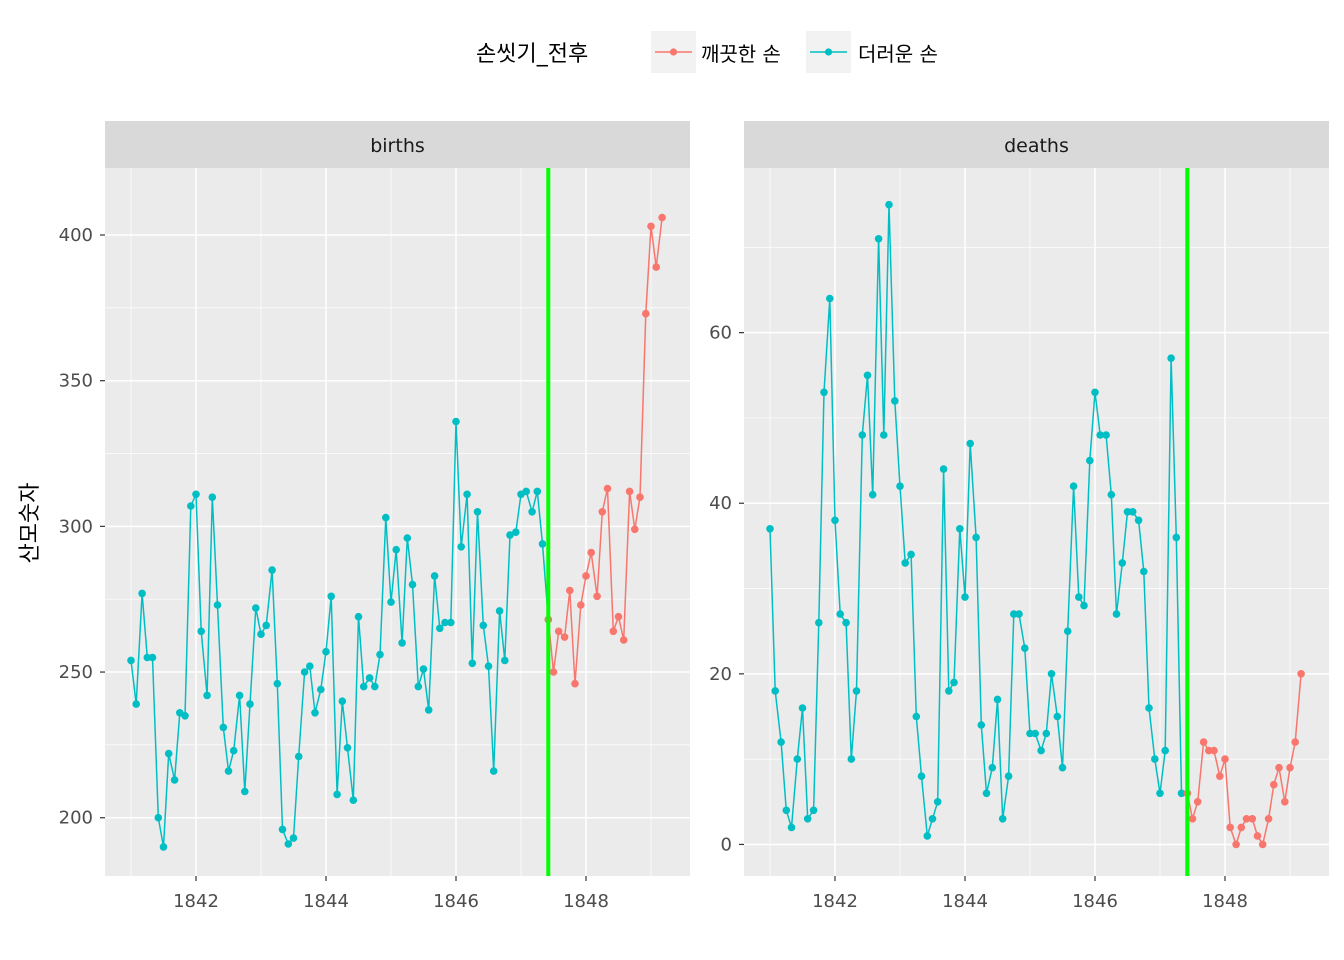 The image size is (1344, 960). Describe the element at coordinates (726, 589) in the screenshot. I see `panel-deaths-y-ticks: 0 20 40 60` at that location.